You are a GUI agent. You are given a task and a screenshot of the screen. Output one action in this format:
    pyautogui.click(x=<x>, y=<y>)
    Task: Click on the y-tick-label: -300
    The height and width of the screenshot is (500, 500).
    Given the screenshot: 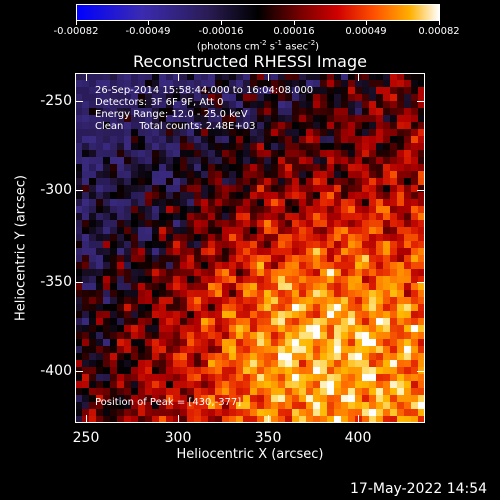 What is the action you would take?
    pyautogui.click(x=56, y=190)
    